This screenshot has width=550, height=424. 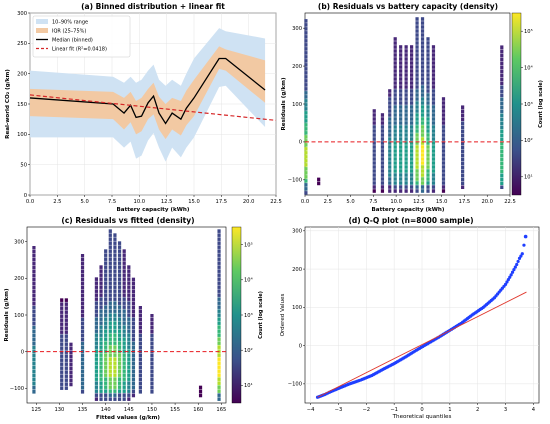 What do you see at coordinates (505, 410) in the screenshot?
I see `panel-d-xtick-label: 3` at bounding box center [505, 410].